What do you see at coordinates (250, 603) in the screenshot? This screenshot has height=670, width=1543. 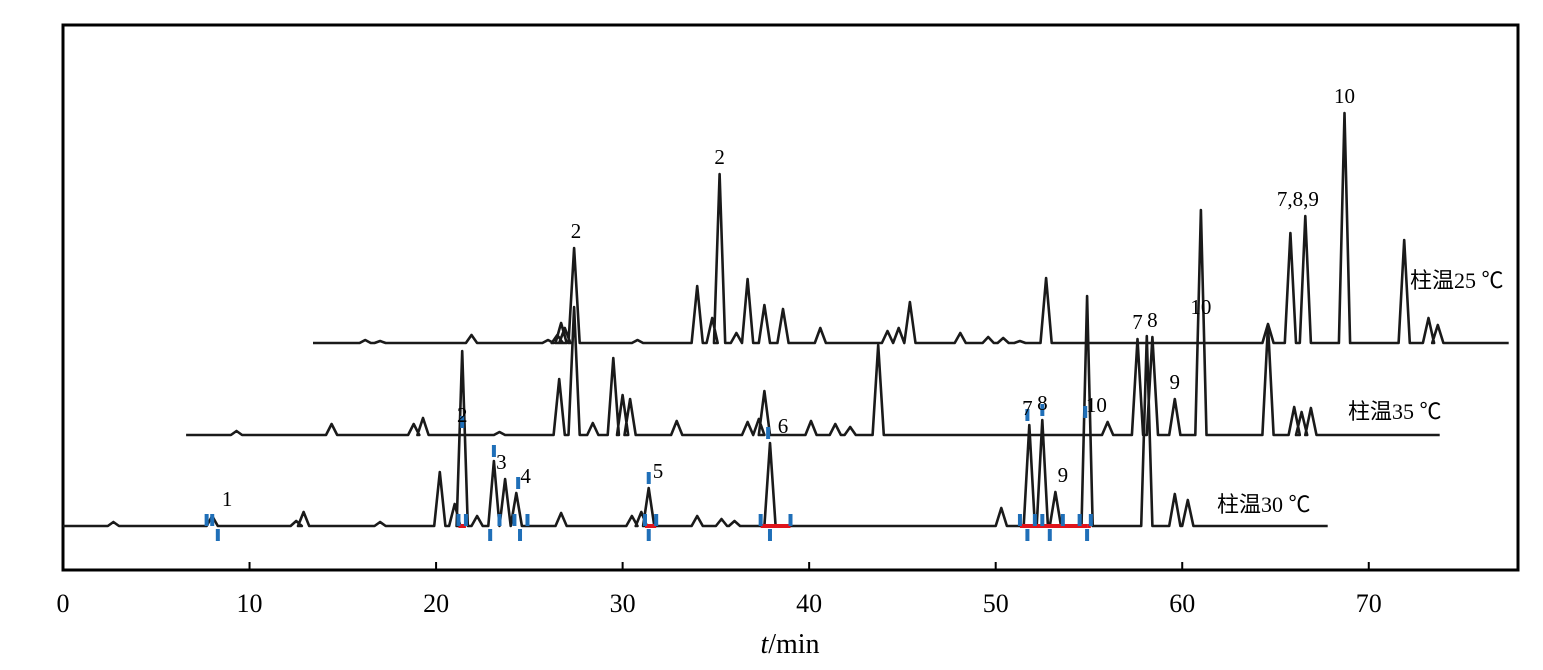 I see `x-tick-label: 10` at bounding box center [250, 603].